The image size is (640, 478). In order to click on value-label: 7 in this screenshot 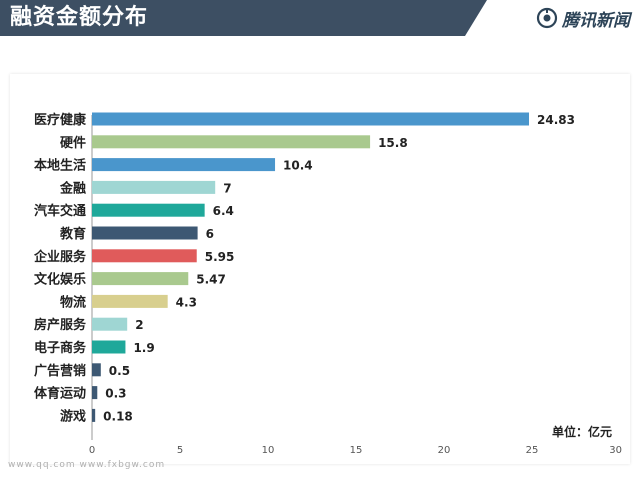, I will do `click(227, 188)`.